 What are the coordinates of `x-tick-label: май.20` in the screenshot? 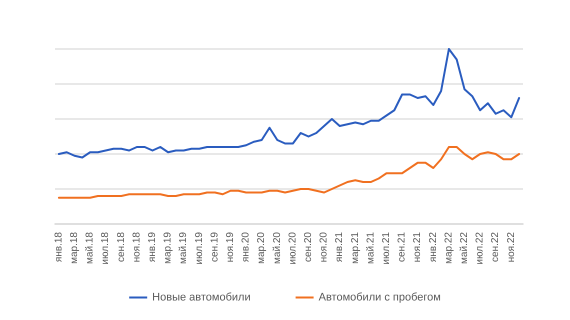 It's located at (277, 248).